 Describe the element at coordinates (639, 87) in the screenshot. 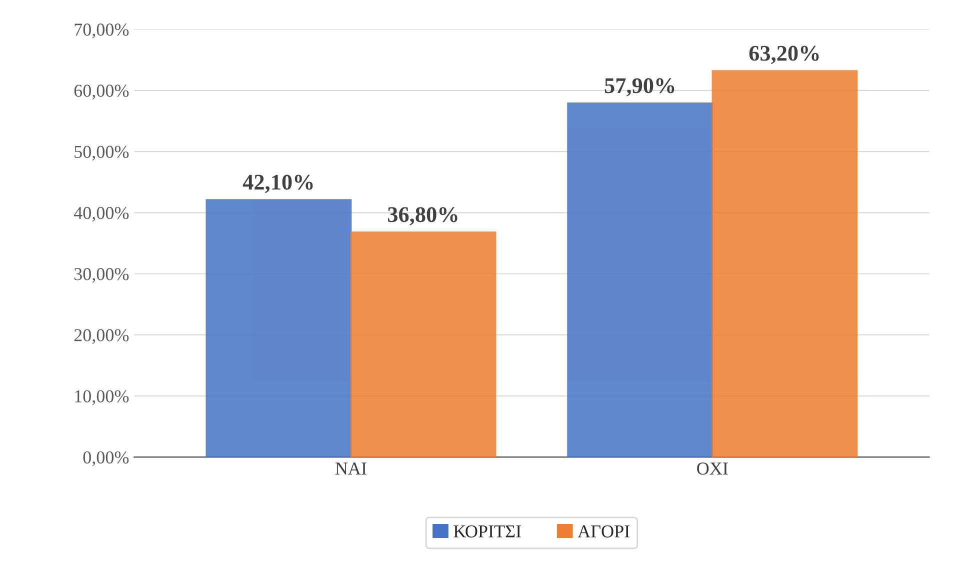

I see `data-label: 57,90%` at that location.